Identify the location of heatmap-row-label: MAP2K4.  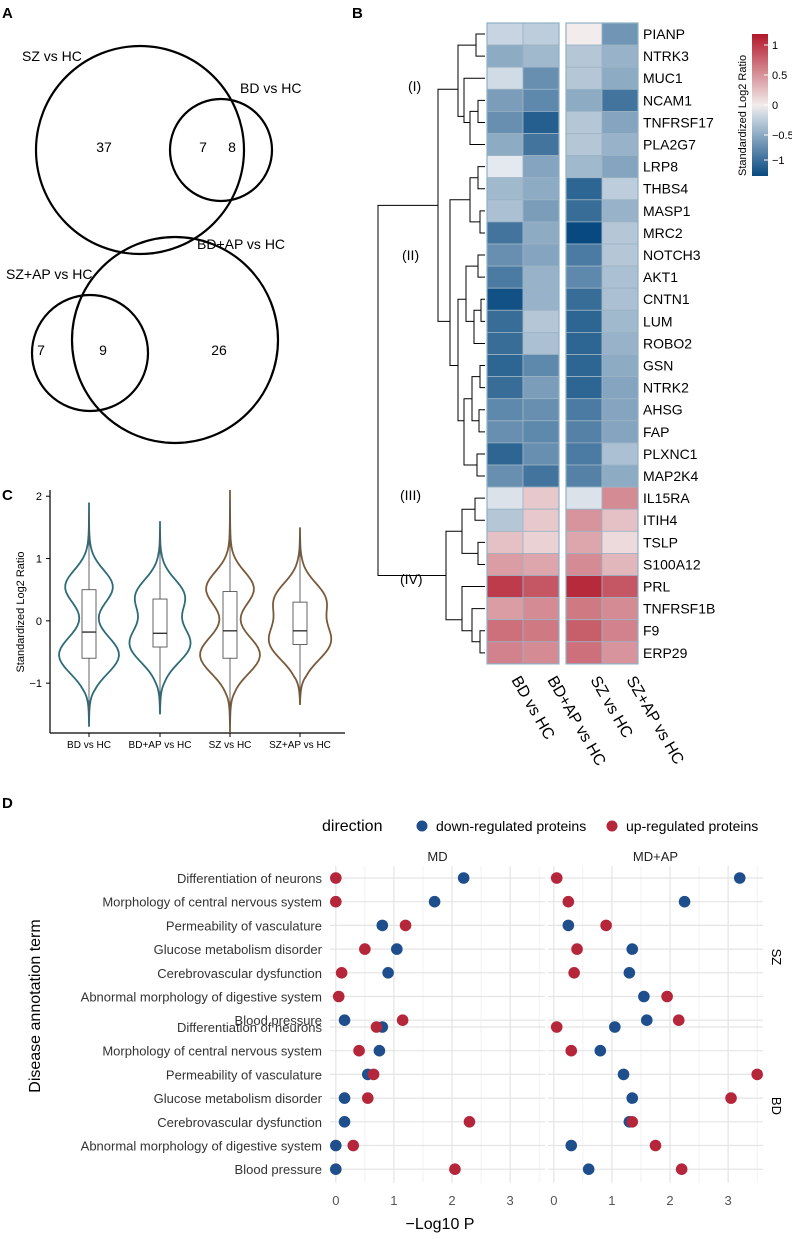
(670, 476).